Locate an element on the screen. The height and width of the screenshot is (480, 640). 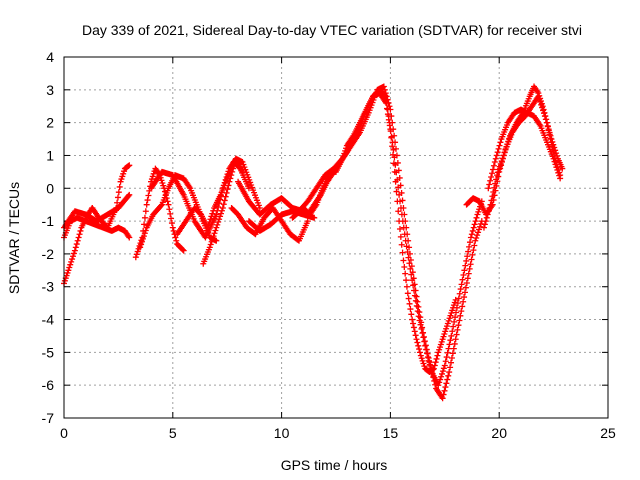
y-tick-label: 1 is located at coordinates (50, 155).